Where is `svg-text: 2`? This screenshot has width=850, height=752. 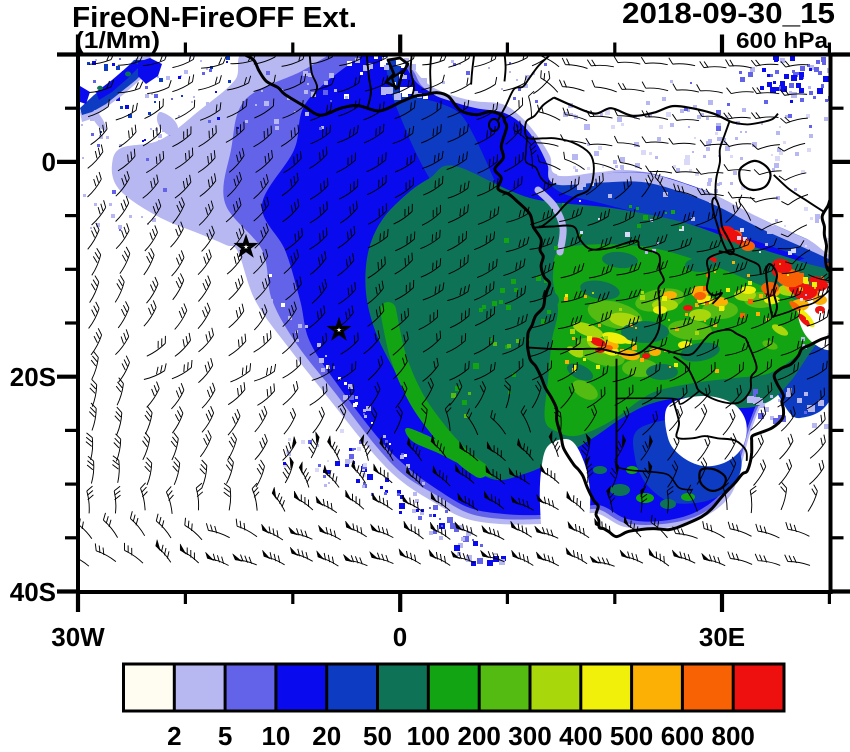 svg-text: 2 is located at coordinates (174, 734).